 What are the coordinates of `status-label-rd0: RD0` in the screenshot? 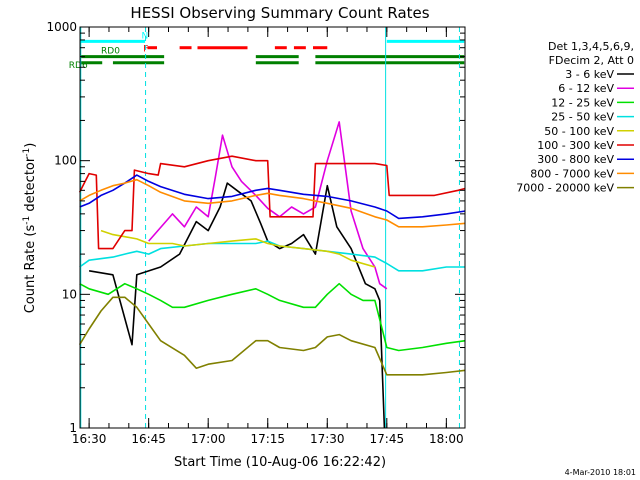 It's located at (110, 52).